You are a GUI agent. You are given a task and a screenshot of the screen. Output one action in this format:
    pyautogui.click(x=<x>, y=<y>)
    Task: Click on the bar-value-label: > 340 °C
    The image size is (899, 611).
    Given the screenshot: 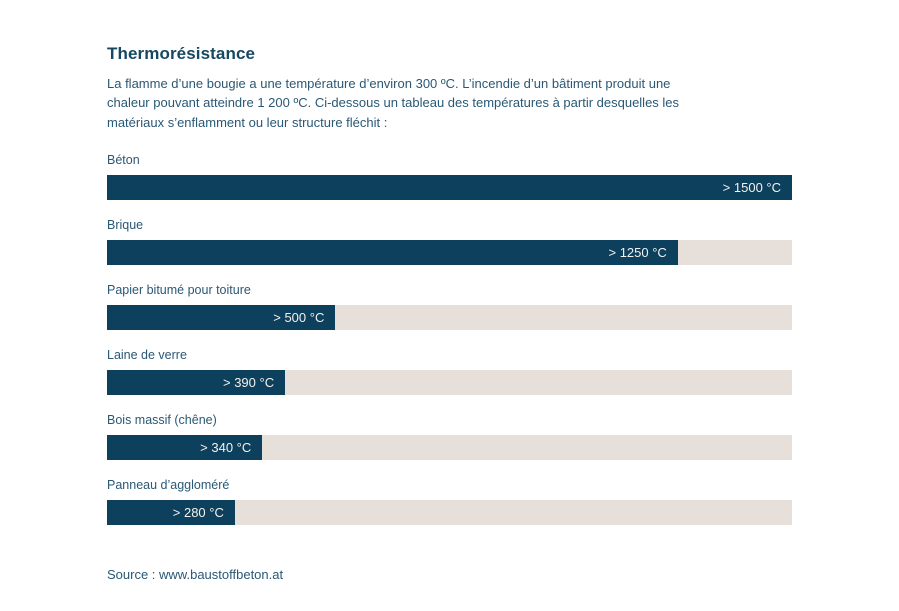 What is the action you would take?
    pyautogui.click(x=226, y=447)
    